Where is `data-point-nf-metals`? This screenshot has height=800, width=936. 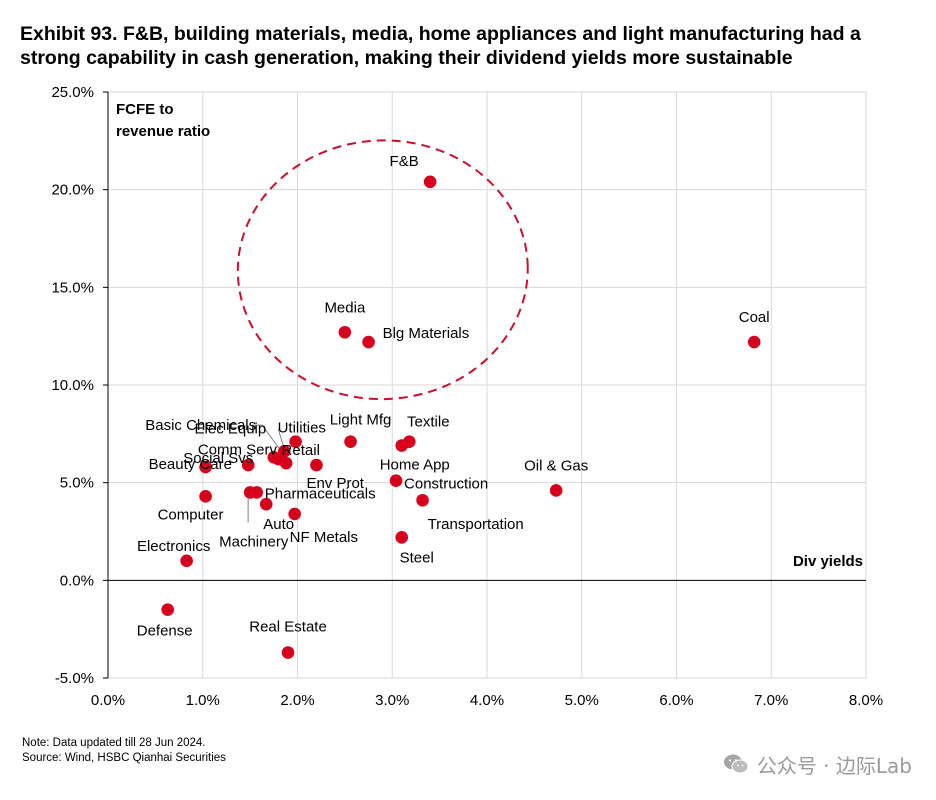 data-point-nf-metals is located at coordinates (294, 514).